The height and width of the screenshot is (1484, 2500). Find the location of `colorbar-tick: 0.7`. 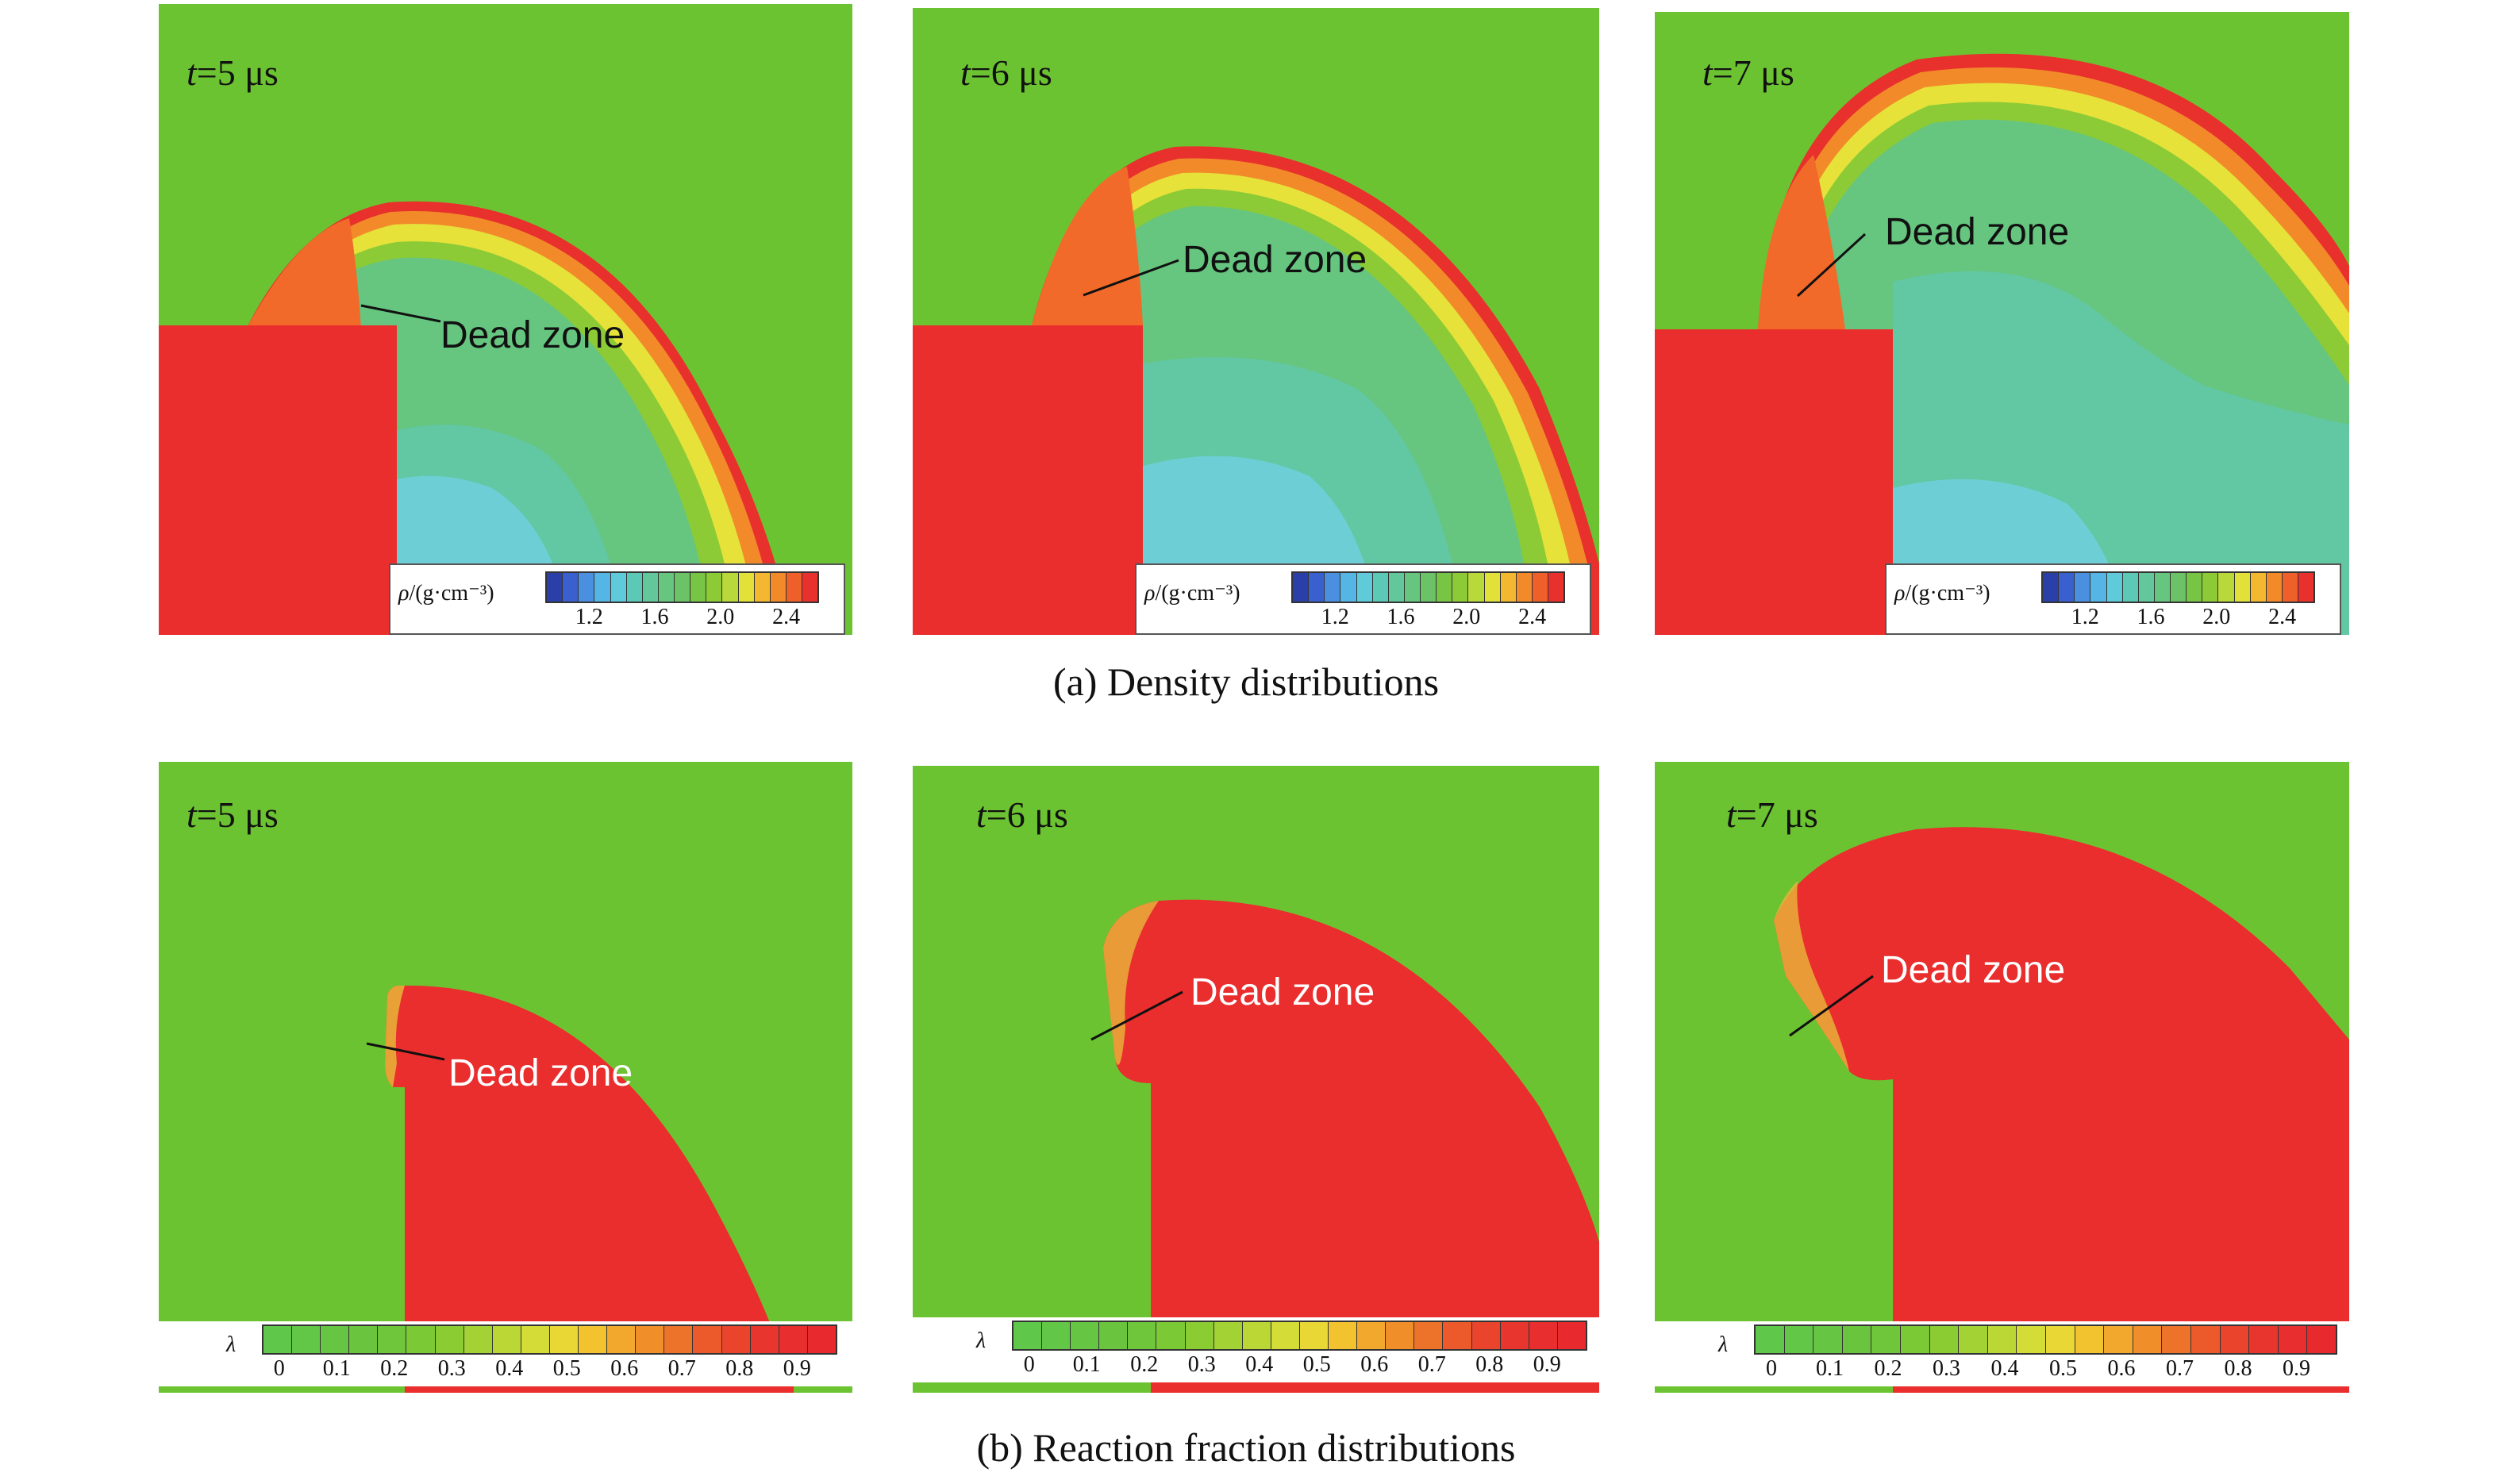

colorbar-tick: 0.7 is located at coordinates (681, 1368).